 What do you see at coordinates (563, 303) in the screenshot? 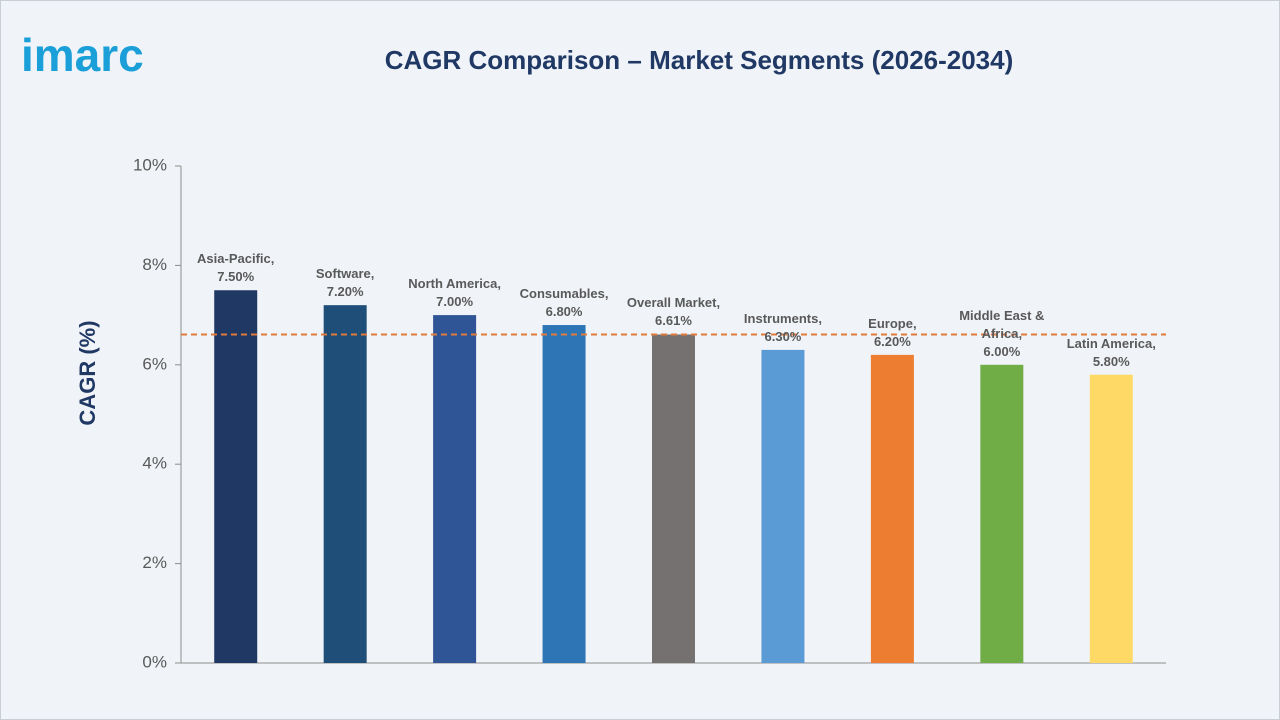
I see `data-label: Consumables, 6.80%` at bounding box center [563, 303].